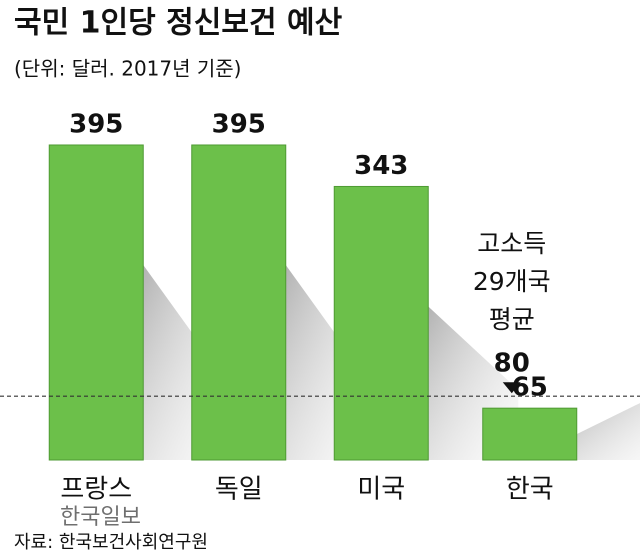  I want to click on value-label: 343, so click(381, 166).